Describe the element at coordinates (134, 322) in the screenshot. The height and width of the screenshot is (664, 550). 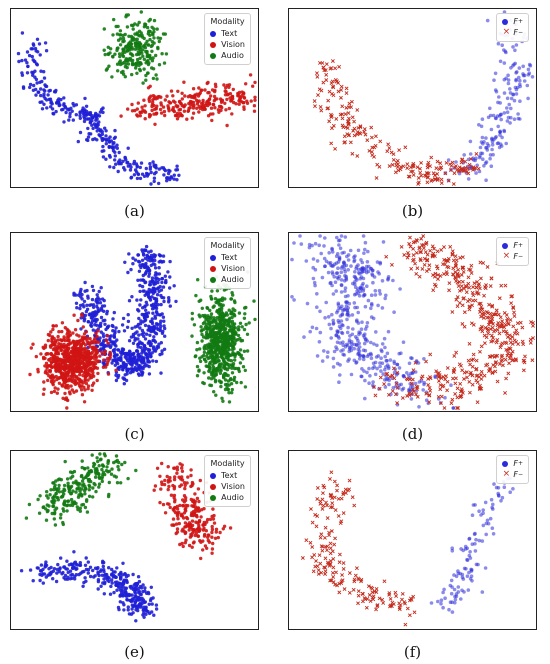
I see `tsne-plot-c: Modality Text Vision Audio` at that location.